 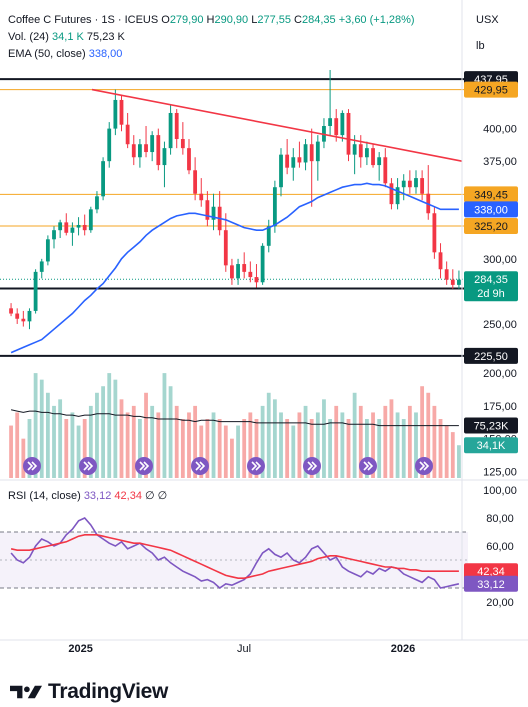 I want to click on legend-rsi-row: RSI (14, close) 33,12 42,34 ∅ ∅, so click(x=87, y=496).